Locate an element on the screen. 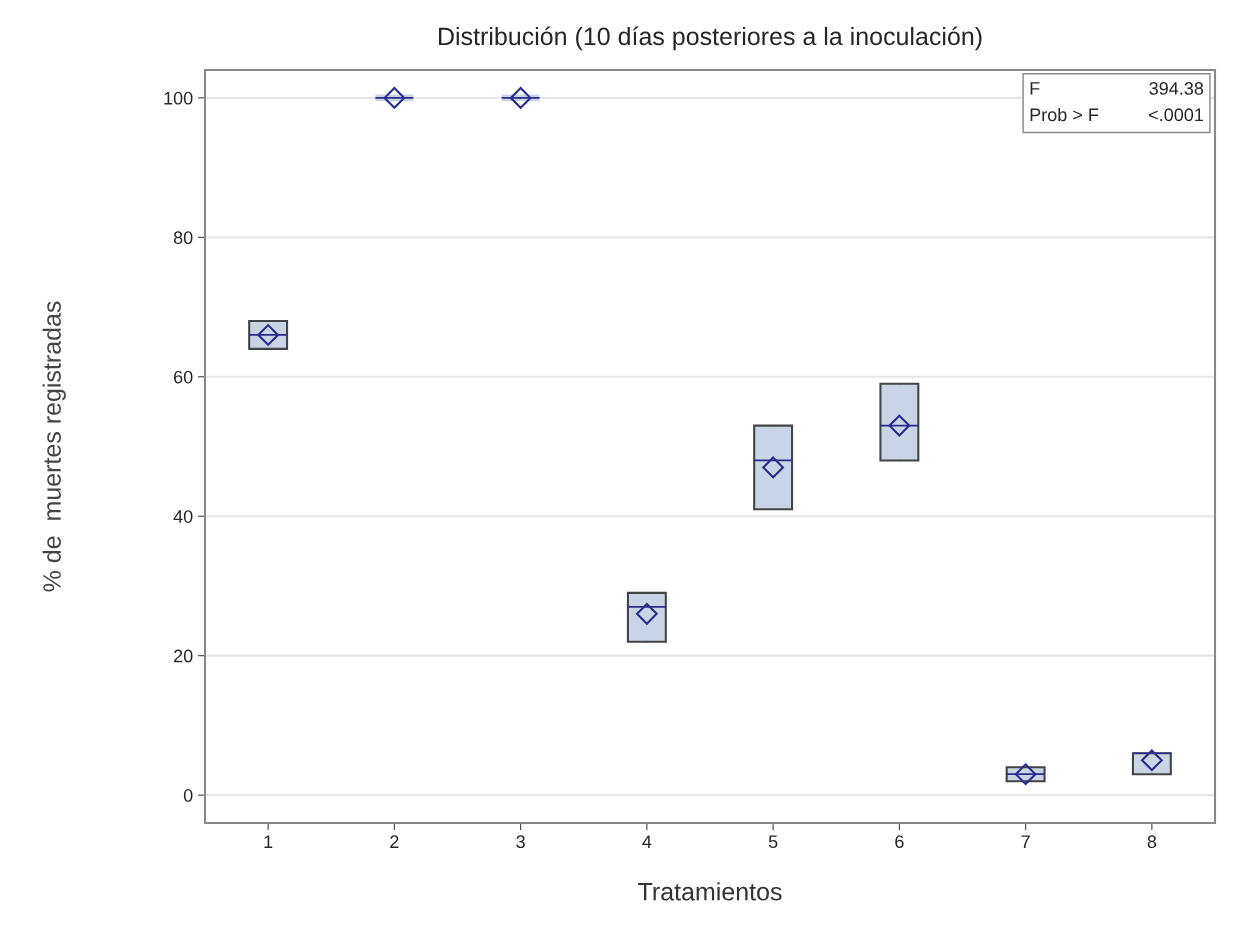 This screenshot has width=1233, height=934. x-tick-label: 7 is located at coordinates (1025, 841).